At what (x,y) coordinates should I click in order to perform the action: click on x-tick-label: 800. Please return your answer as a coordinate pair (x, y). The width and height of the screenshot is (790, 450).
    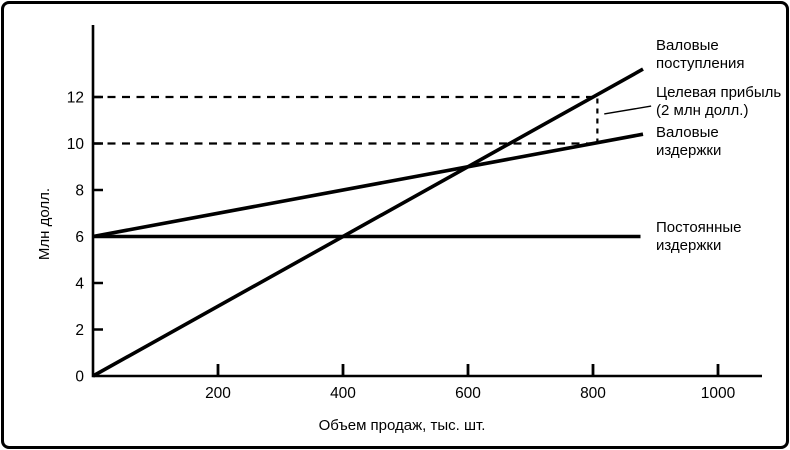
    Looking at the image, I should click on (593, 393).